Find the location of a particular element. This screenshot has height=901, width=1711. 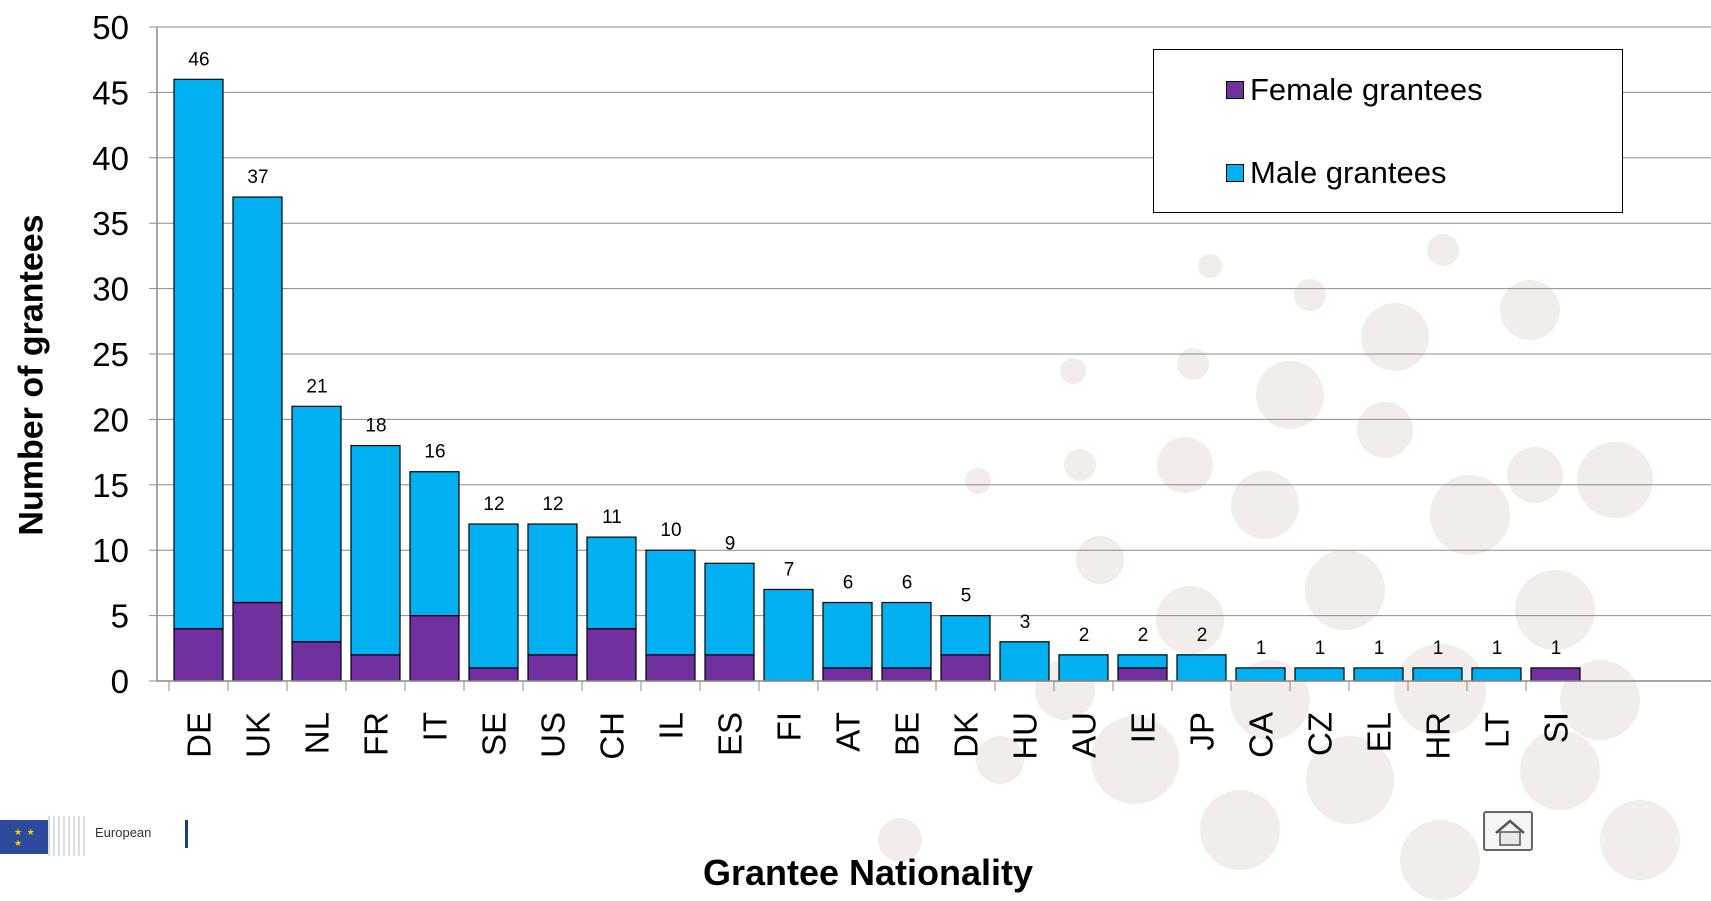

data-label-el: 1 is located at coordinates (1379, 648).